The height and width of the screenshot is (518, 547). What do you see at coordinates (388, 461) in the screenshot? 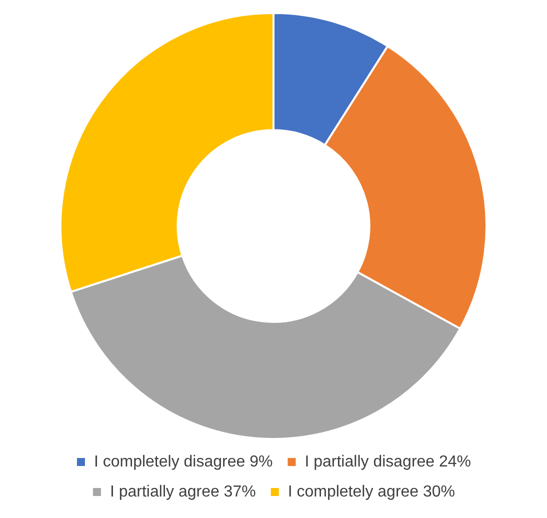
I see `legend-label: I partially disagree 24%` at bounding box center [388, 461].